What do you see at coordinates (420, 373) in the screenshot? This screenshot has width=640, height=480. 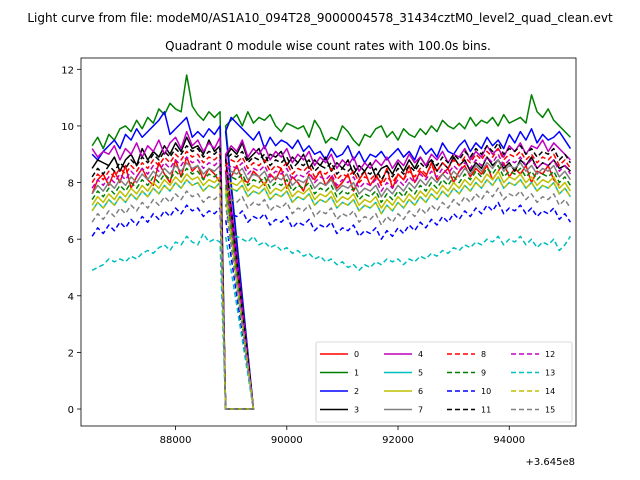 I see `legend-label-5: 5` at bounding box center [420, 373].